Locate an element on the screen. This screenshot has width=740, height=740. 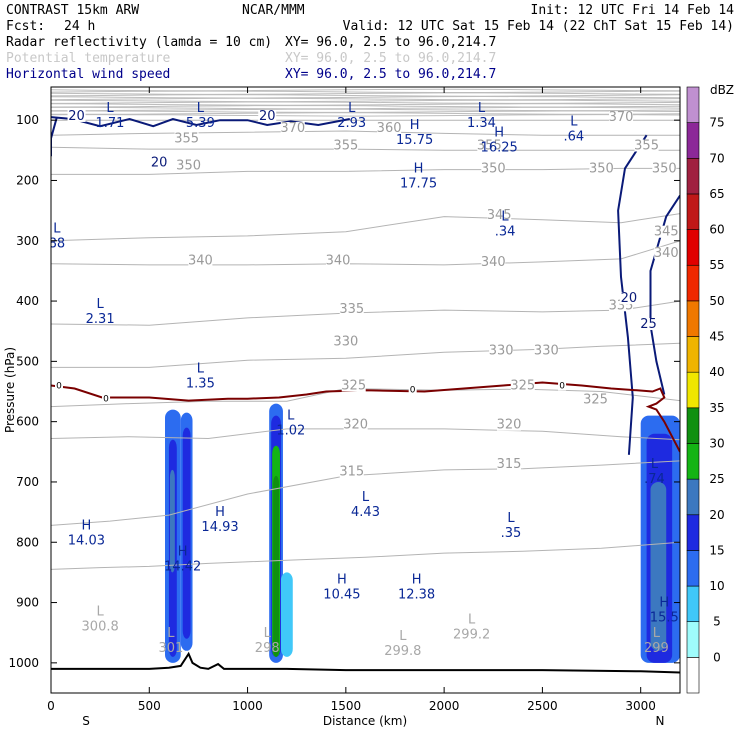
wind-extremum-value: 14.93 is located at coordinates (219, 527).